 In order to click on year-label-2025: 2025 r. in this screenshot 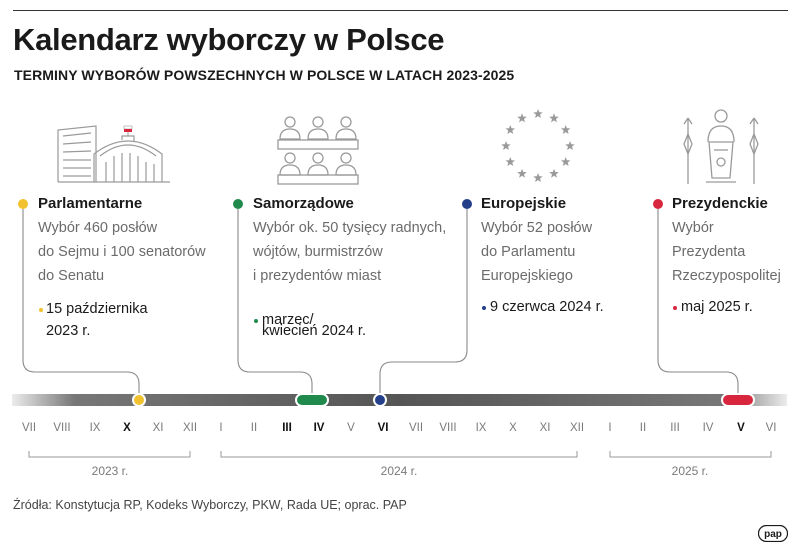, I will do `click(690, 471)`.